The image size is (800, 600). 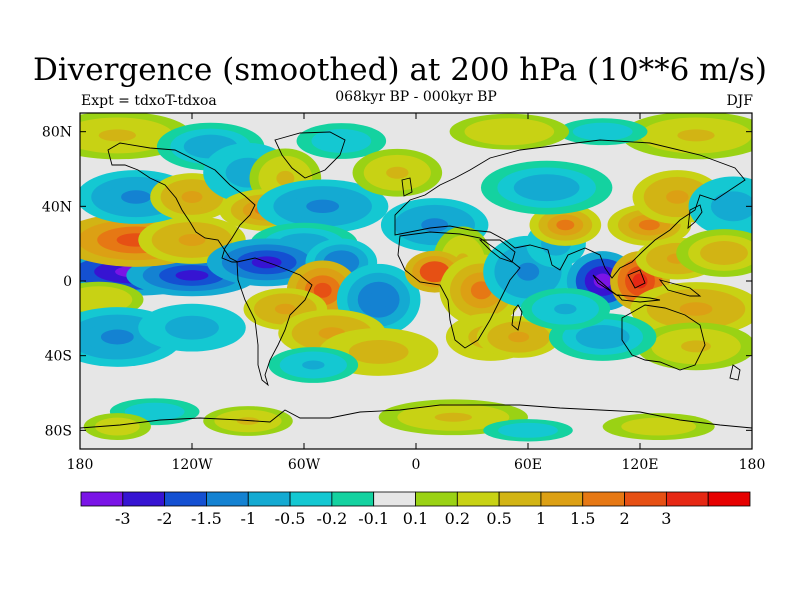 What do you see at coordinates (123, 518) in the screenshot?
I see `colorbar-label: -3` at bounding box center [123, 518].